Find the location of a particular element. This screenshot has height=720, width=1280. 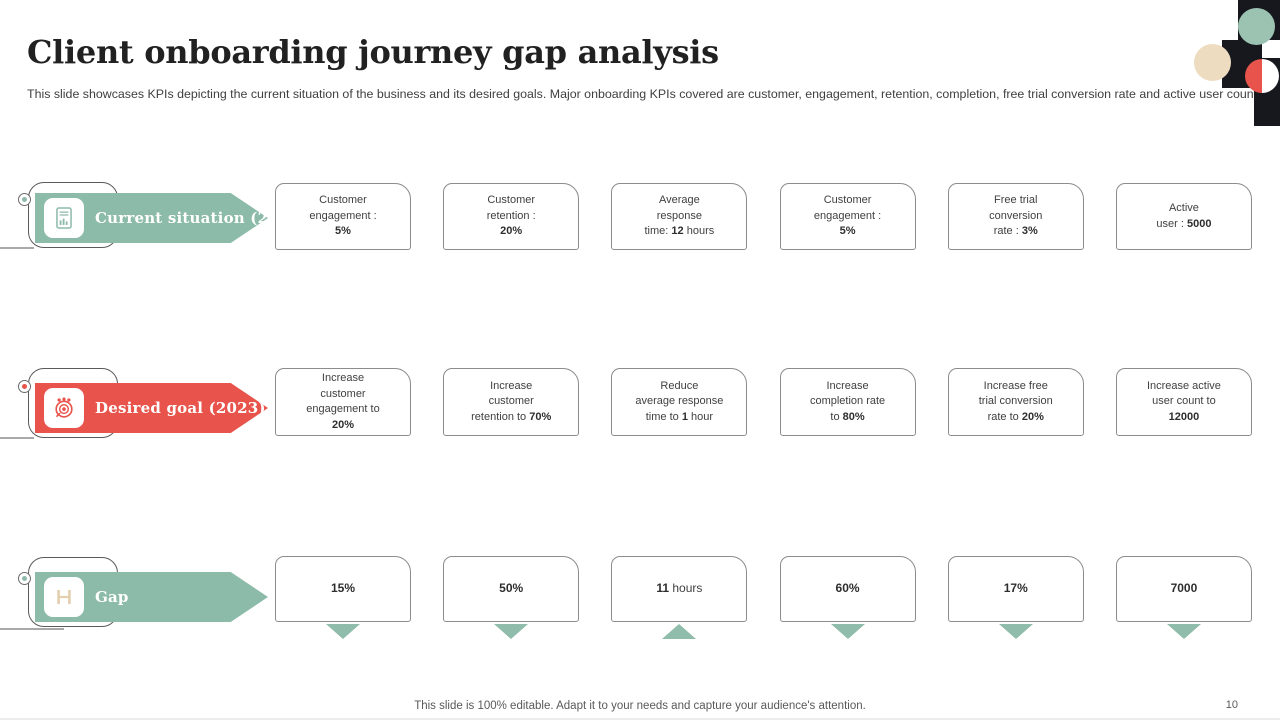

row-label: Current situation (2022) is located at coordinates (201, 218).